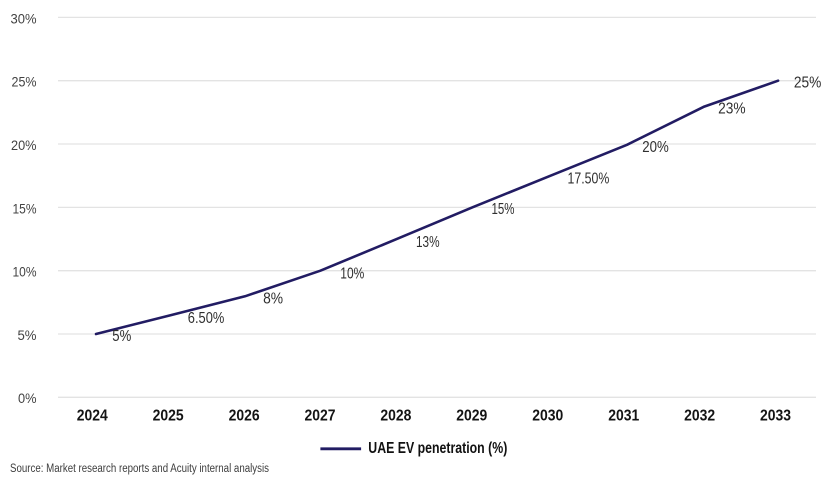  What do you see at coordinates (168, 416) in the screenshot?
I see `svg-text: 2025` at bounding box center [168, 416].